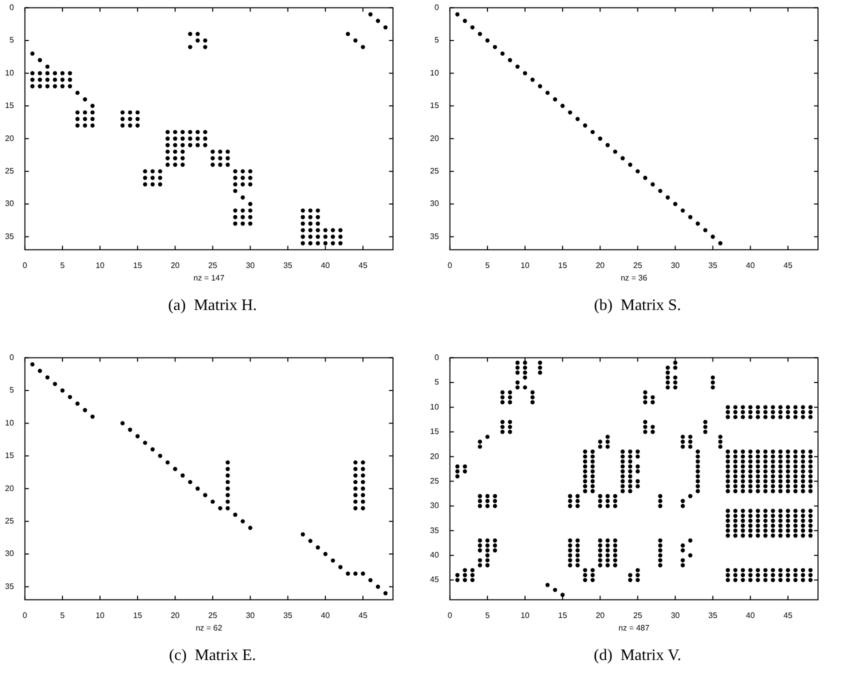 This screenshot has height=697, width=850. I want to click on y-tick-label: 5, so click(11, 390).